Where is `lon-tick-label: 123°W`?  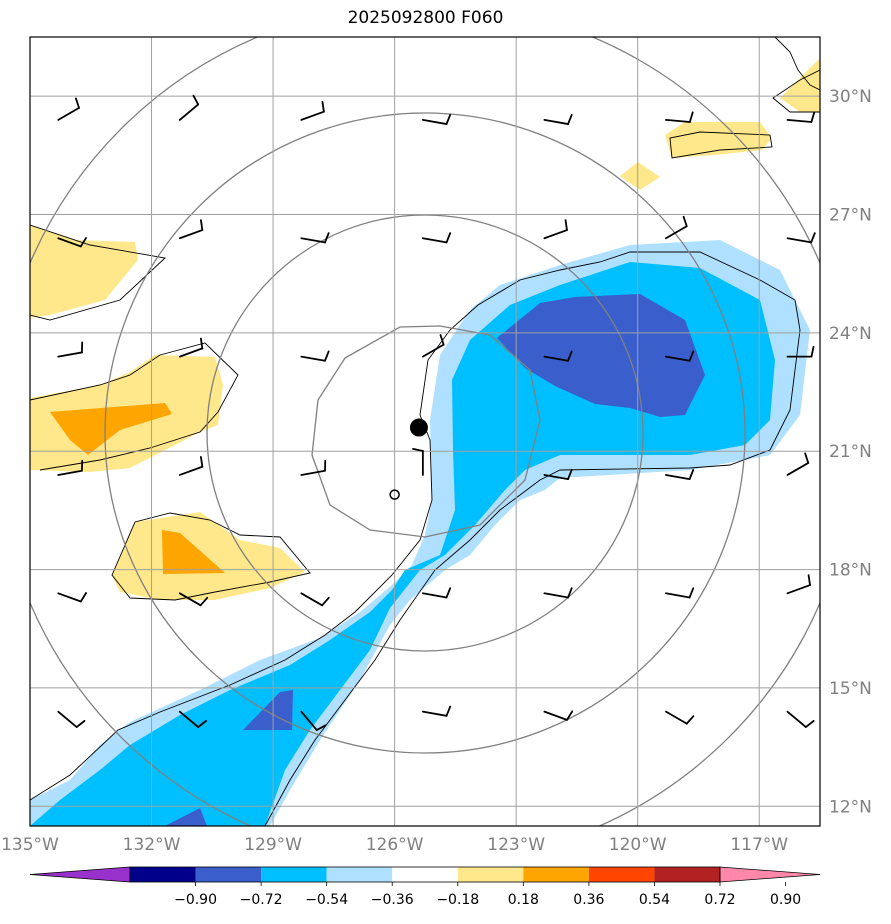
lon-tick-label: 123°W is located at coordinates (516, 845).